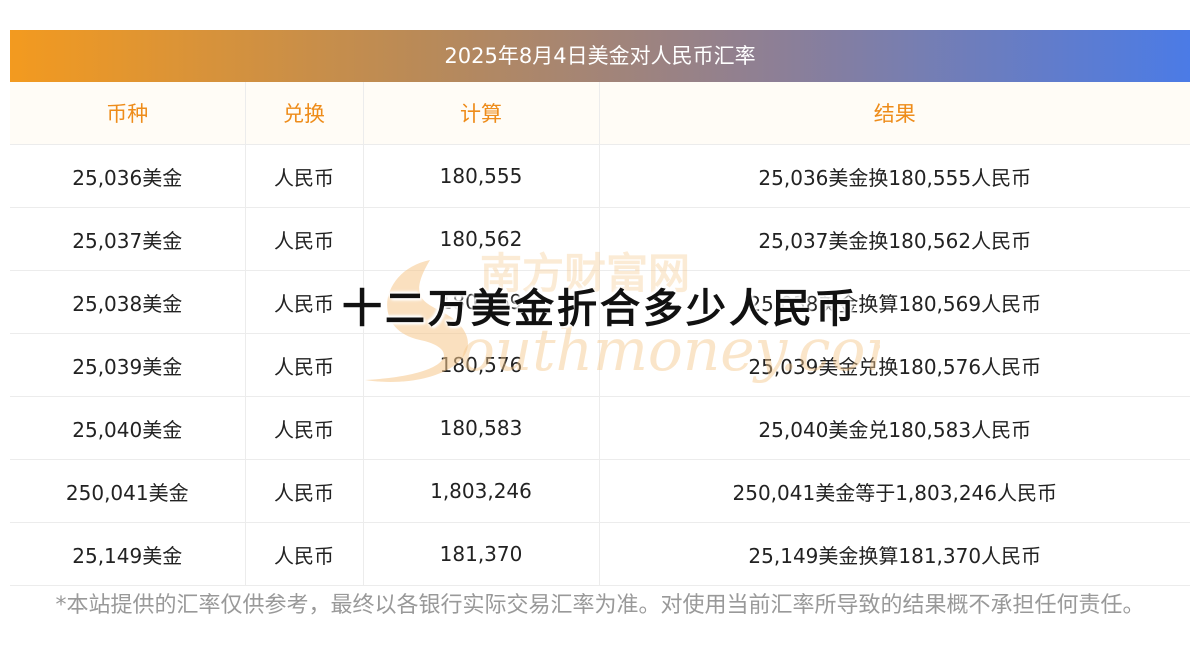  Describe the element at coordinates (128, 428) in the screenshot. I see `cell-currency: 25,040美金` at that location.